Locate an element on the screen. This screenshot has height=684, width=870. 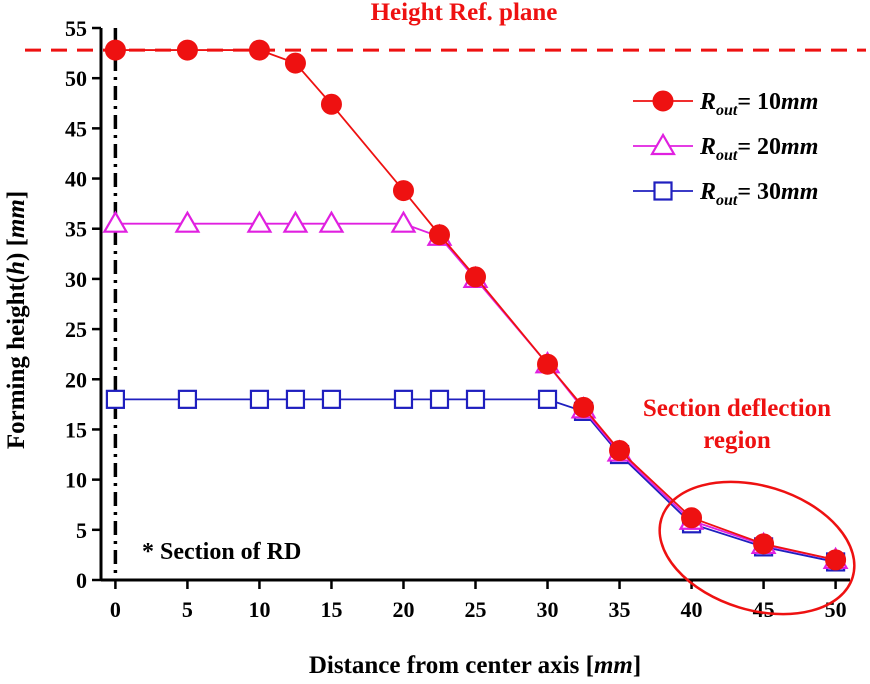
y-axis-label-mid: ) [ is located at coordinates (16, 249).